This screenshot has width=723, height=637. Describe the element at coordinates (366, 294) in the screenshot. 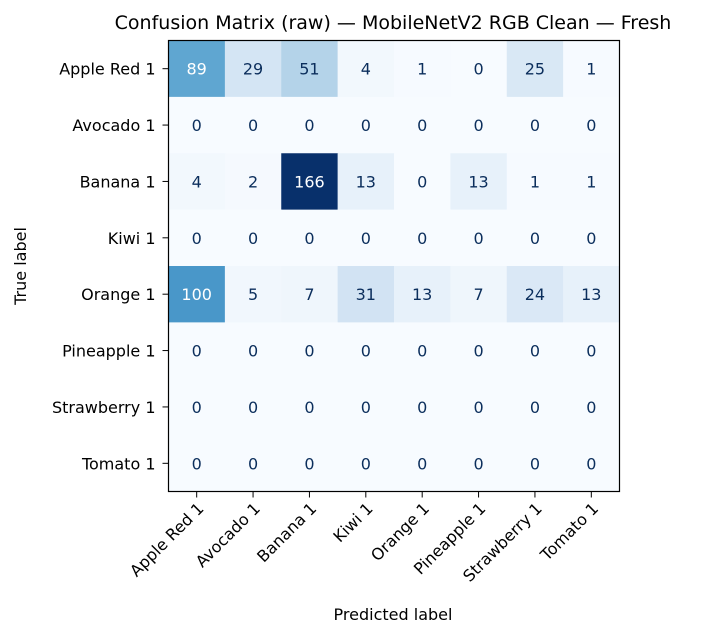

I see `cell-value-label: 31` at that location.